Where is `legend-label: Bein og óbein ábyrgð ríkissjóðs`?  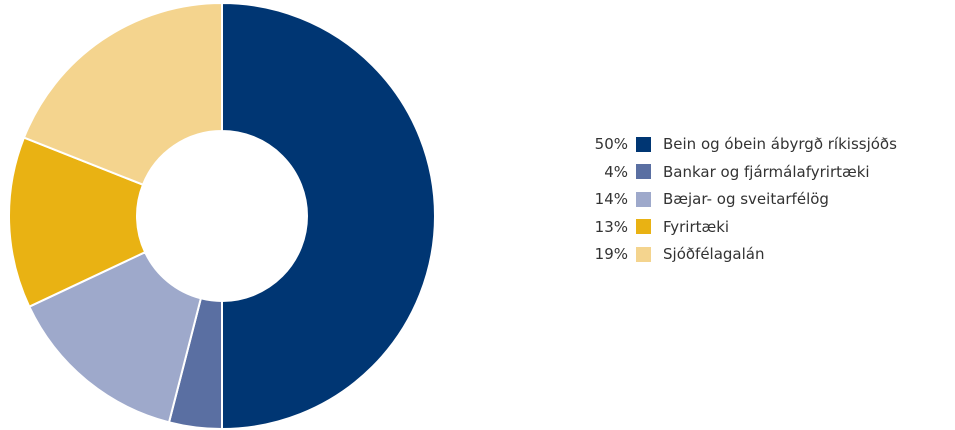
legend-label: Bein og óbein ábyrgð ríkissjóðs is located at coordinates (780, 144).